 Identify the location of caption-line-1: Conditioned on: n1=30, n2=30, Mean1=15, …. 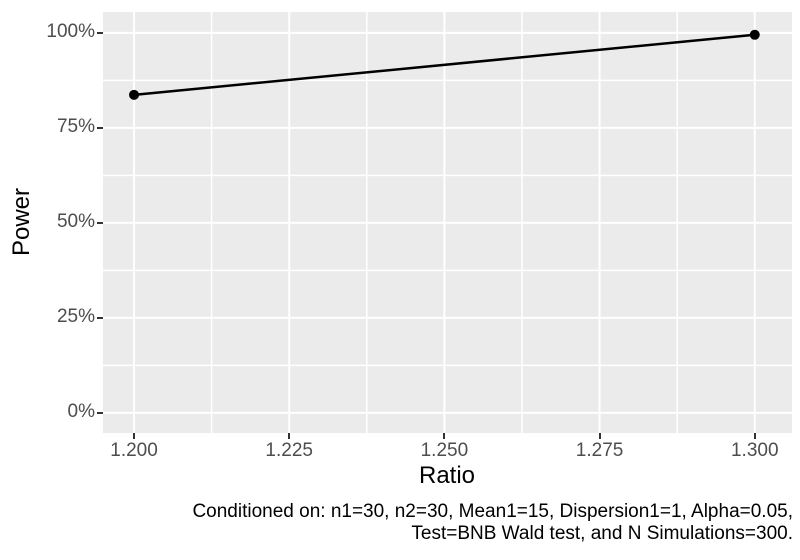
(492, 511).